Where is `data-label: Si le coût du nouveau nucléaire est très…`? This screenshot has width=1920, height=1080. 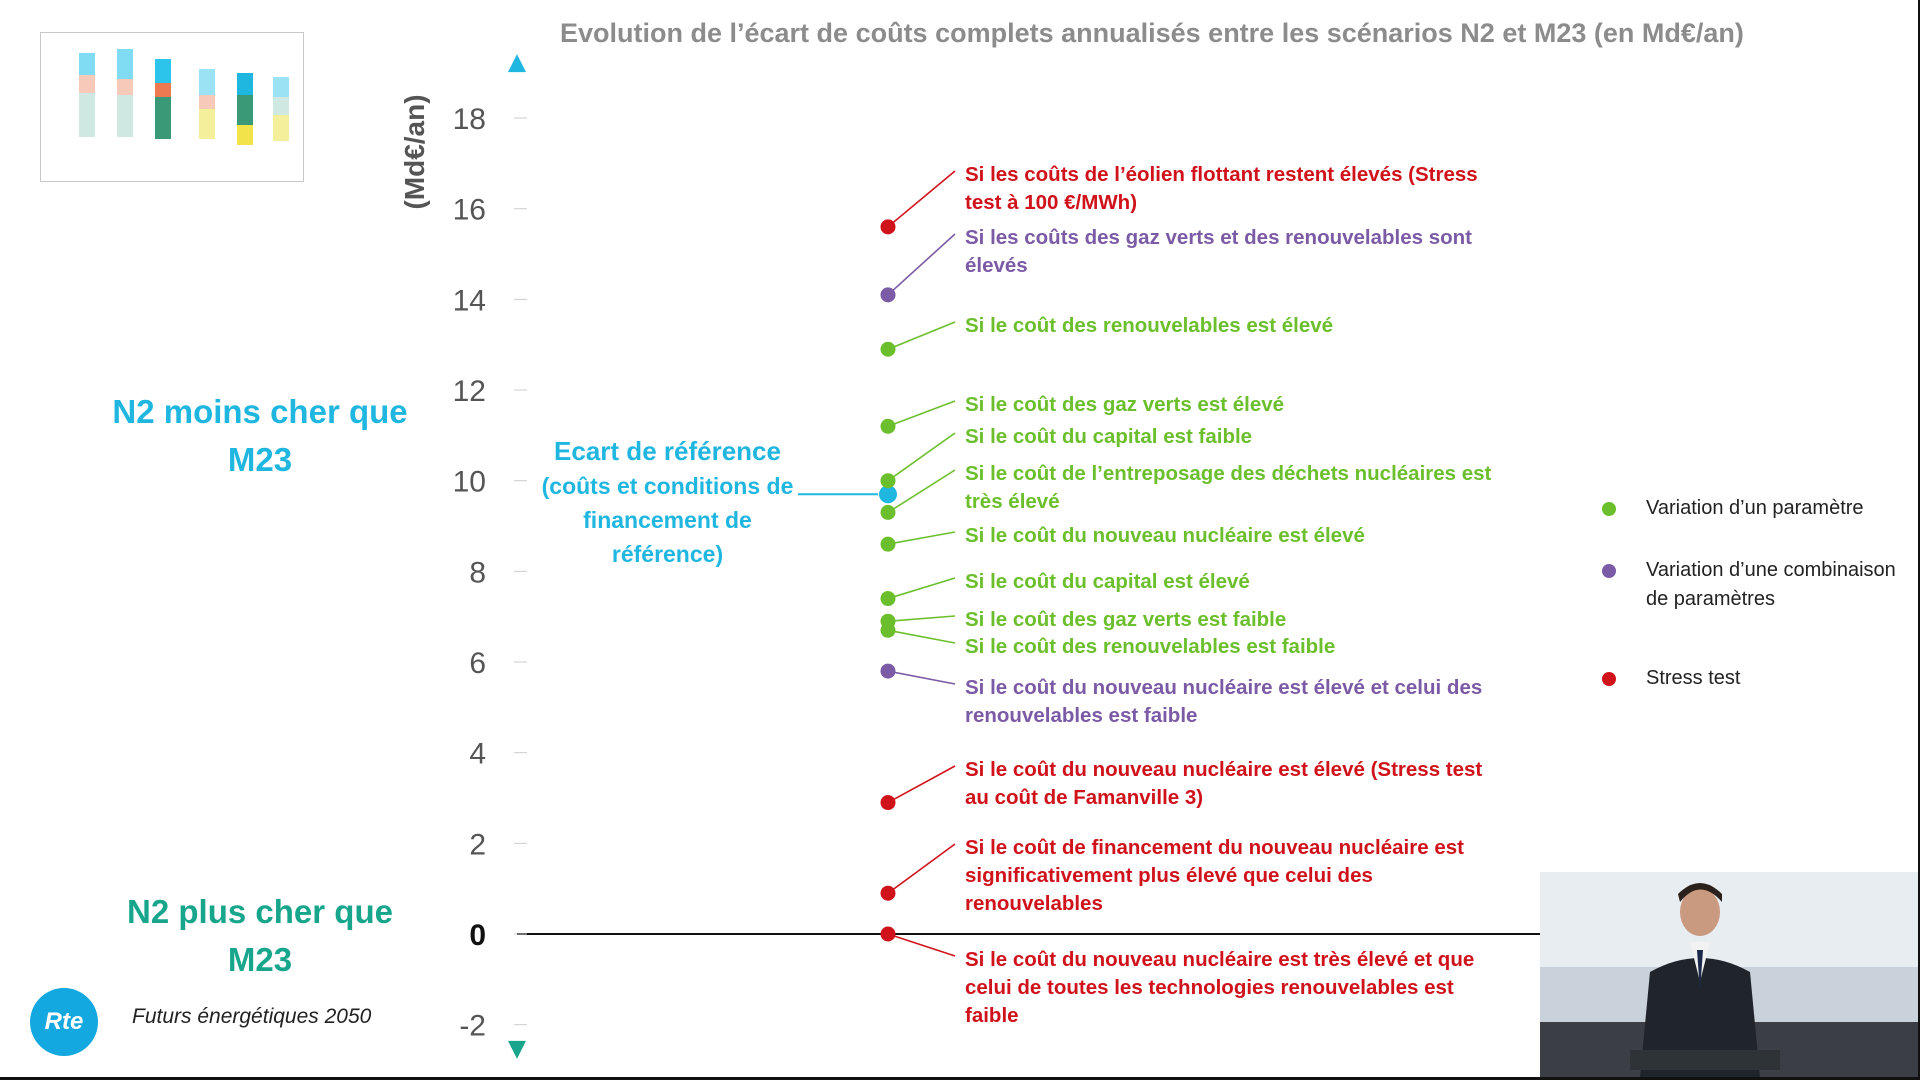
data-label: Si le coût du nouveau nucléaire est très… is located at coordinates (1219, 959).